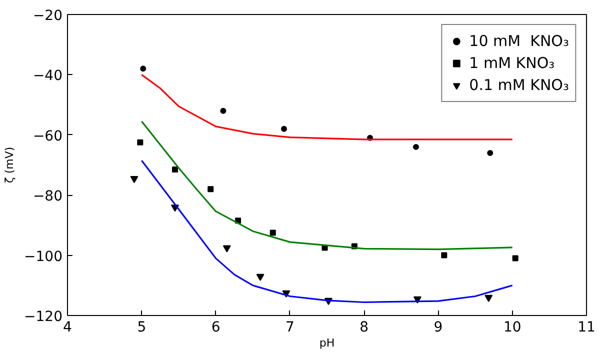  What do you see at coordinates (438, 328) in the screenshot?
I see `x-tick-label: 9` at bounding box center [438, 328].